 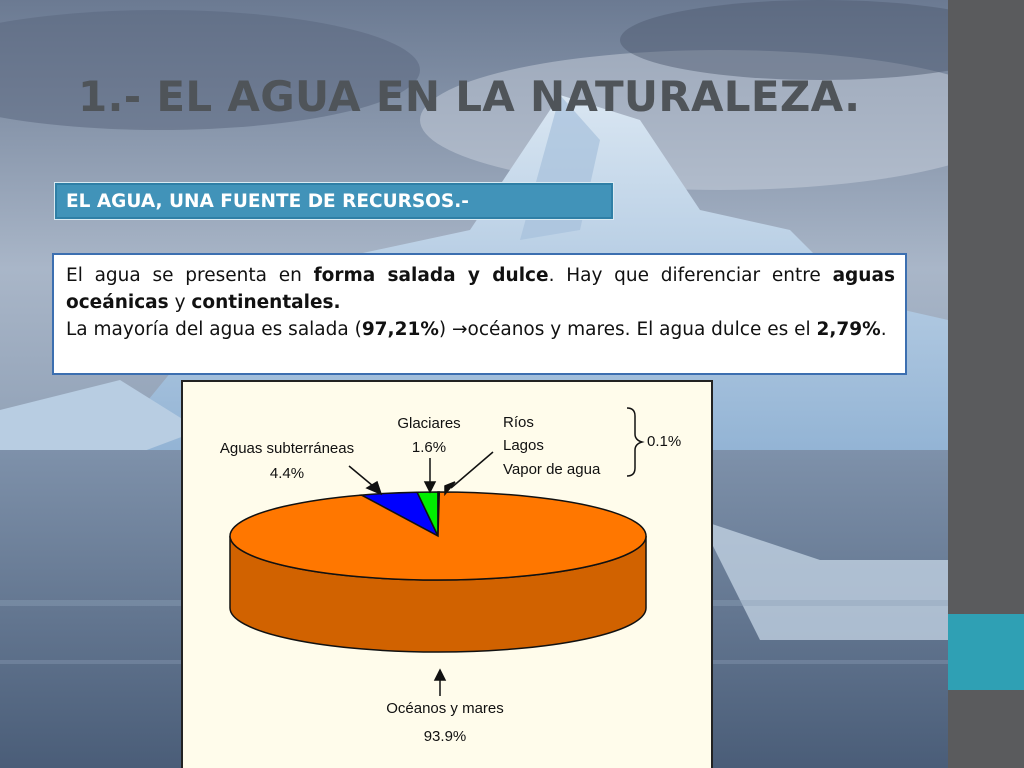 What do you see at coordinates (429, 447) in the screenshot?
I see `value-glaciares: 1.6%` at bounding box center [429, 447].